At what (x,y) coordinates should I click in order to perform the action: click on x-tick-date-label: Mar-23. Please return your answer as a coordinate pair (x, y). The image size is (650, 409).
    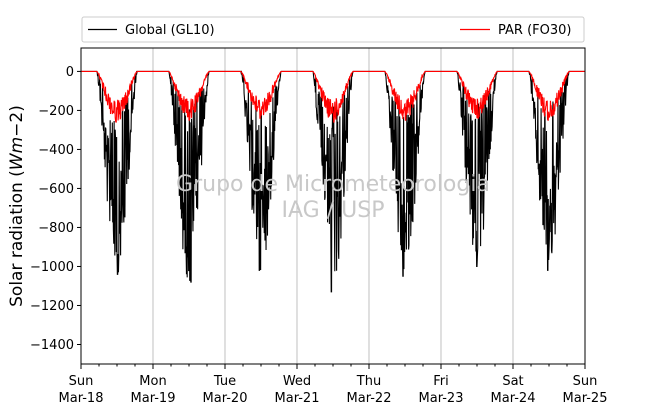
    Looking at the image, I should click on (441, 398).